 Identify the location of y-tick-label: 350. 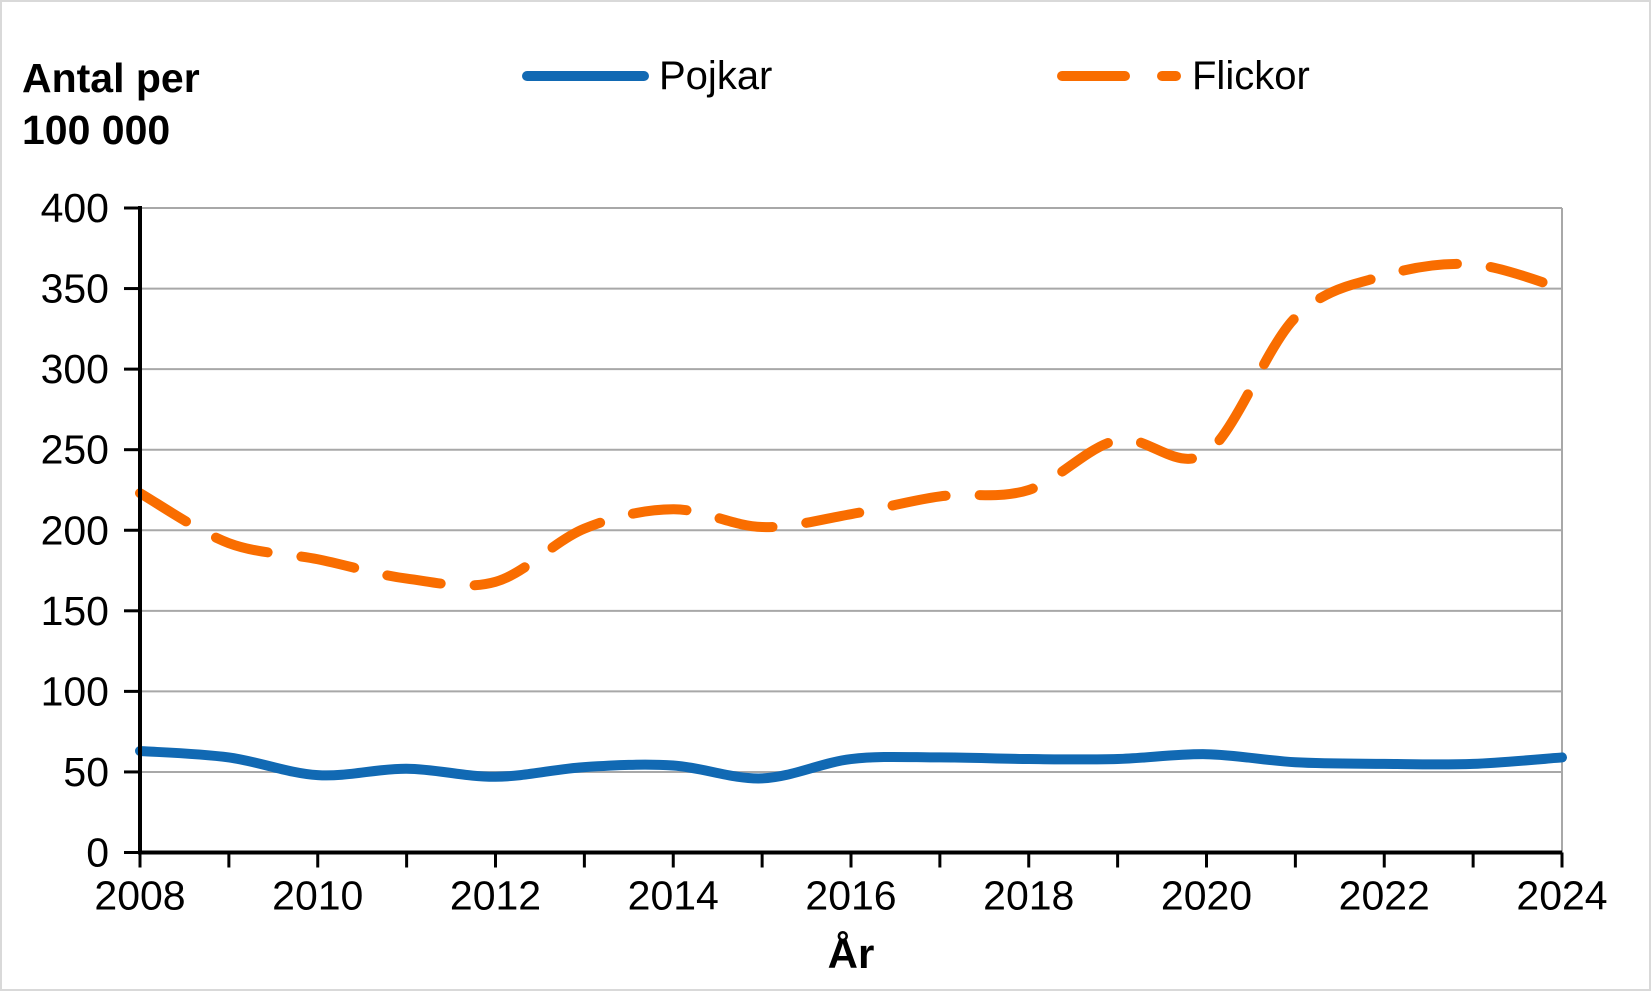
(75, 289).